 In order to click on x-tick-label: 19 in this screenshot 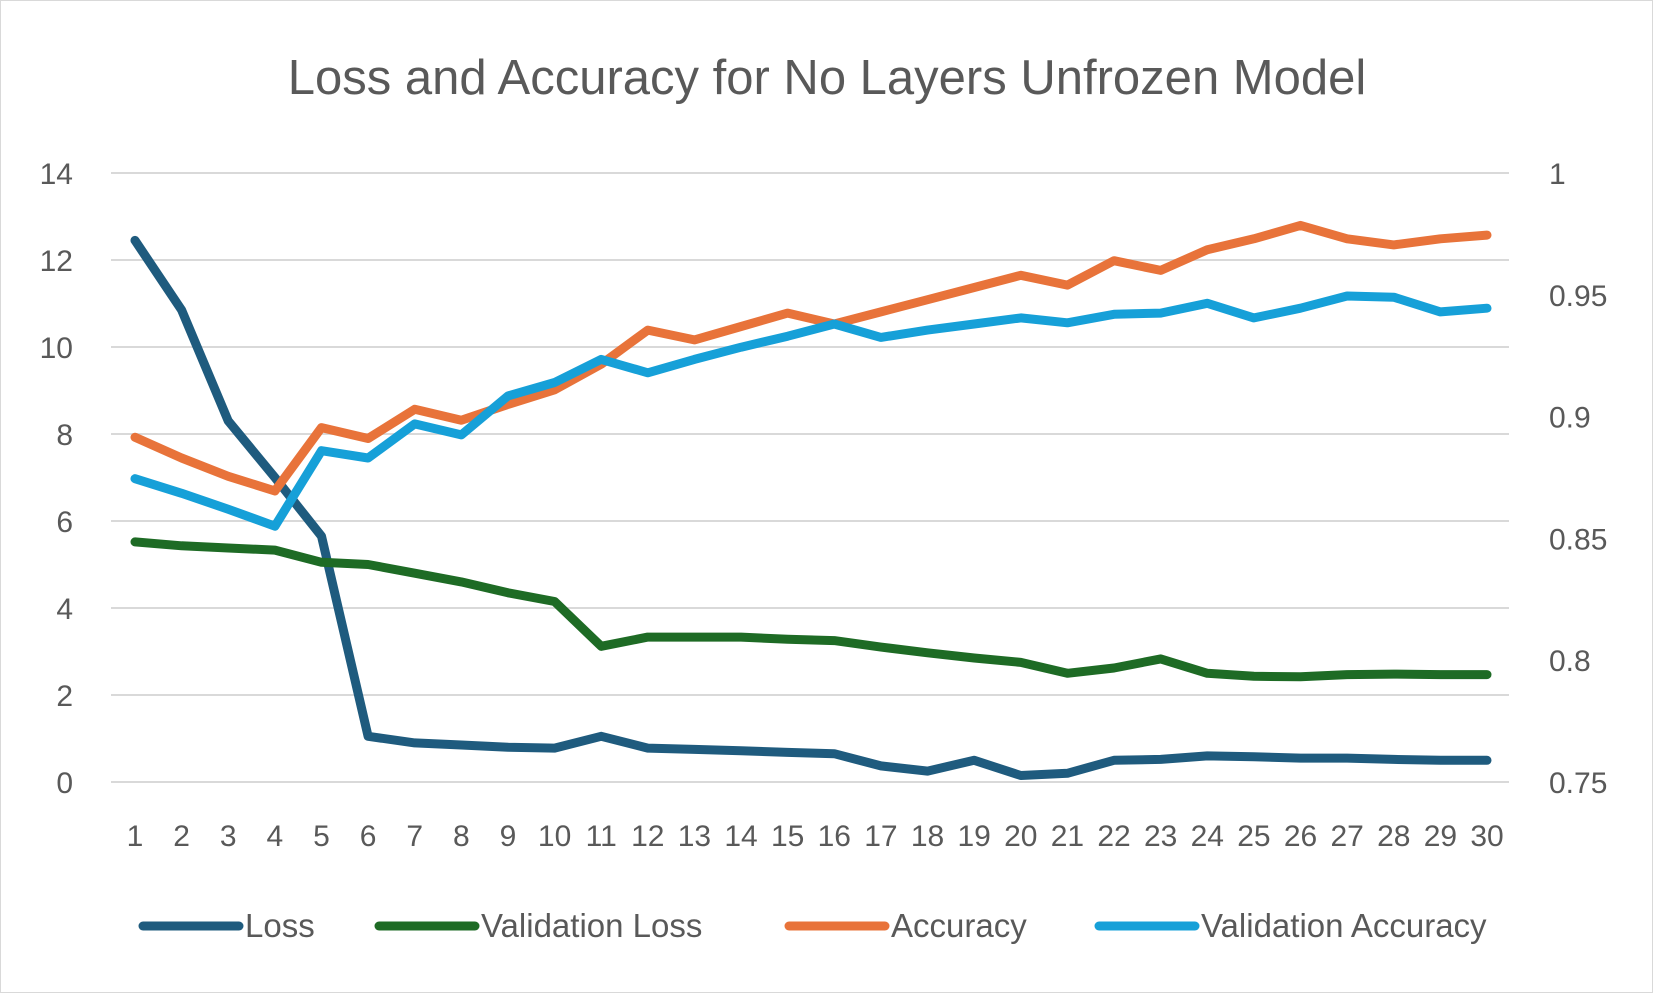, I will do `click(973, 836)`.